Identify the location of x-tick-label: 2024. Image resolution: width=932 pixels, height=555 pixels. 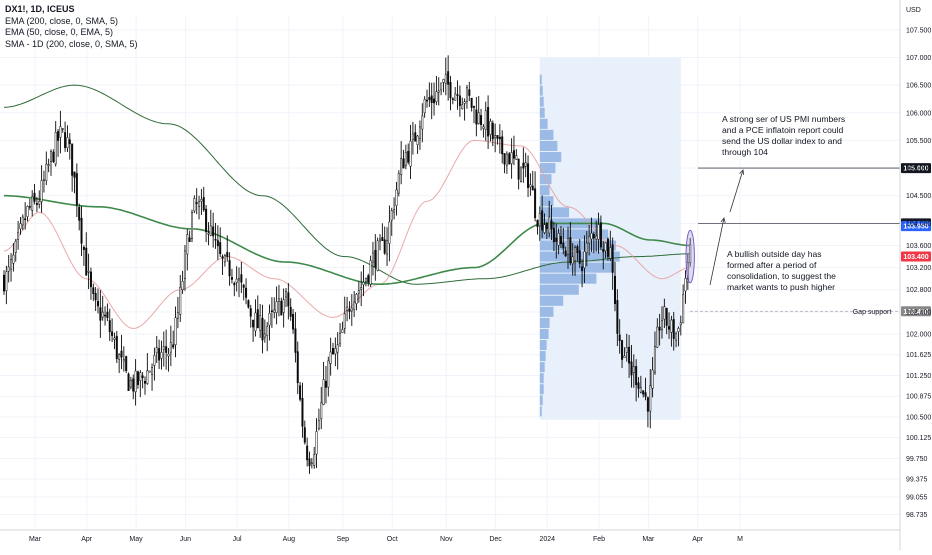
(548, 539).